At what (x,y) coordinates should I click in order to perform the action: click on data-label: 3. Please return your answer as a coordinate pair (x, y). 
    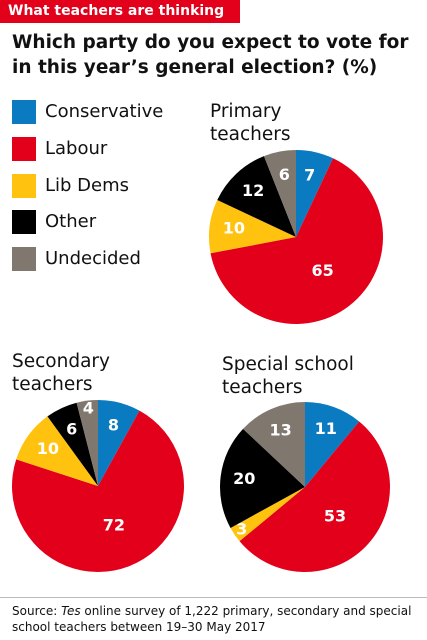
    Looking at the image, I should click on (241, 528).